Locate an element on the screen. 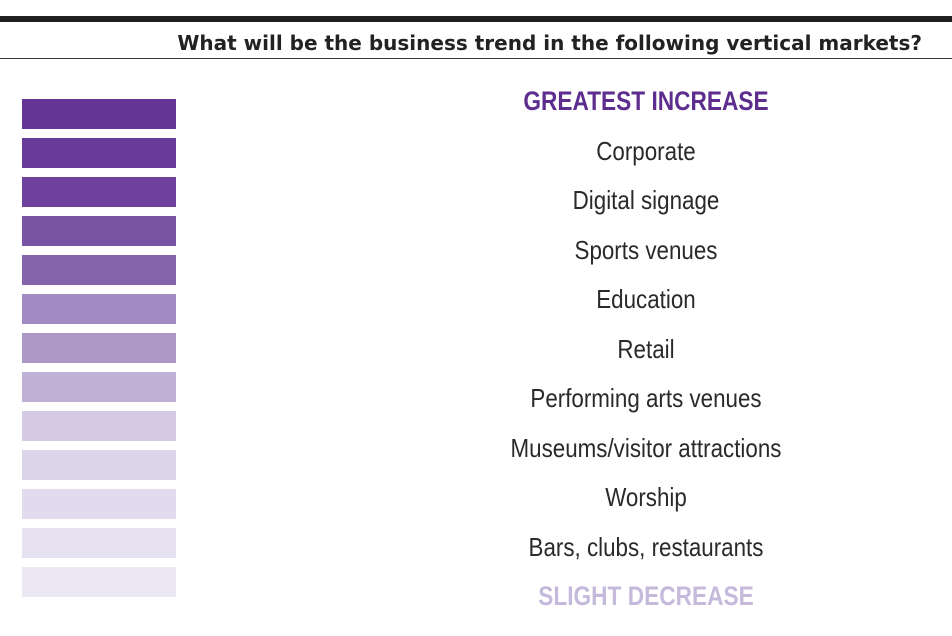 This screenshot has width=952, height=636. category-label: Performing arts venues is located at coordinates (646, 398).